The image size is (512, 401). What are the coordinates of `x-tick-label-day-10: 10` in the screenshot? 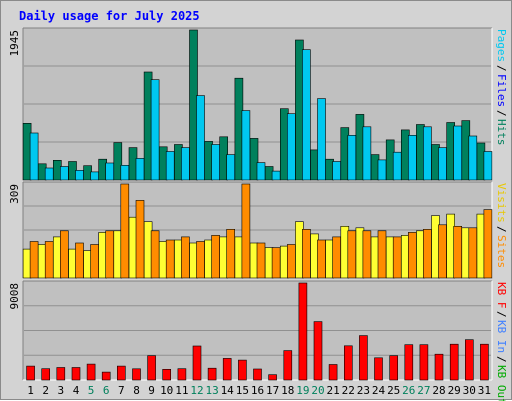 It's located at (166, 390).